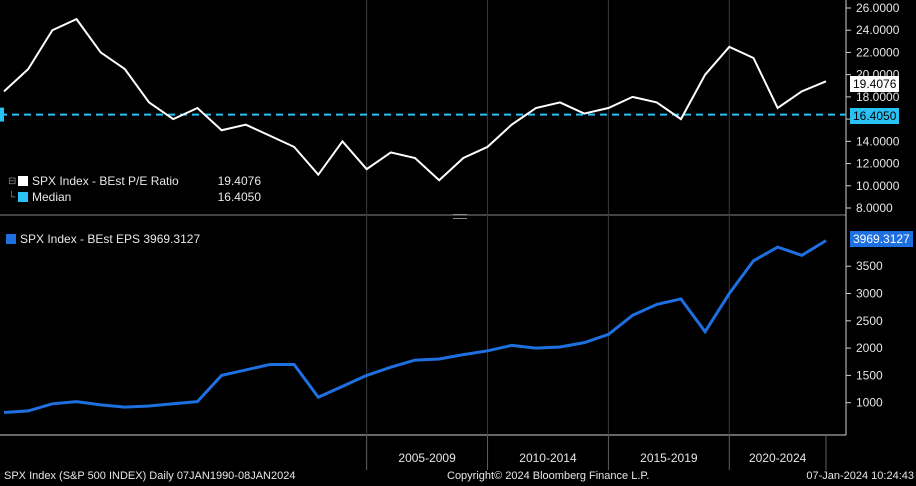  Describe the element at coordinates (669, 458) in the screenshot. I see `x-axis-period-label: 2015-2019` at that location.